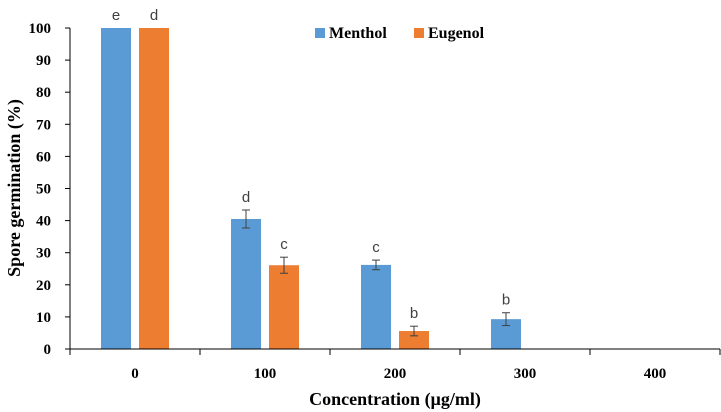 This screenshot has height=412, width=721. I want to click on y-tick-label: 100, so click(40, 29).